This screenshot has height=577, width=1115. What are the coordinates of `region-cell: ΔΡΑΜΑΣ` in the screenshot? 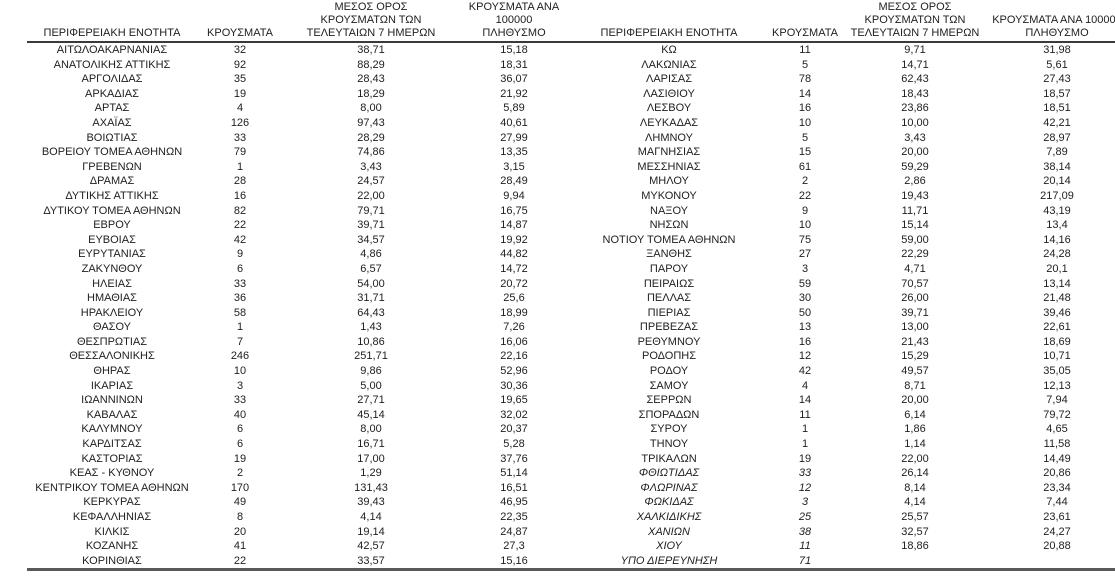 It's located at (112, 181).